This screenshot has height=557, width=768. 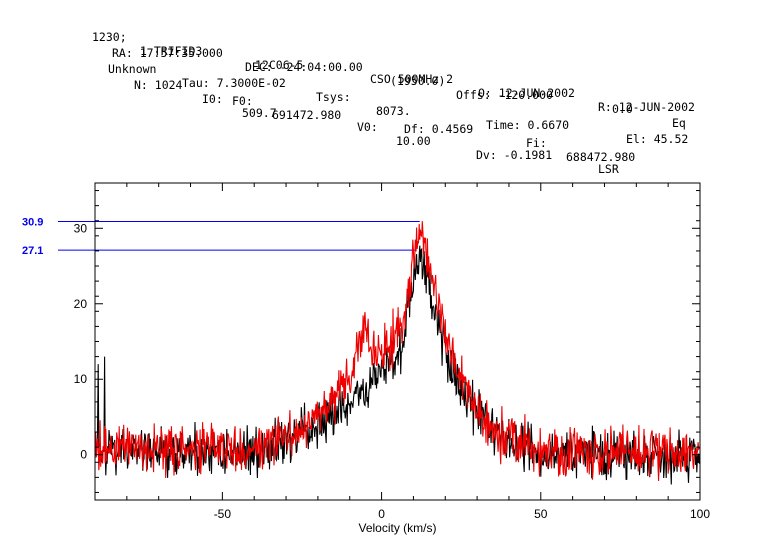 What do you see at coordinates (109, 37) in the screenshot?
I see `header-field: 1230;` at bounding box center [109, 37].